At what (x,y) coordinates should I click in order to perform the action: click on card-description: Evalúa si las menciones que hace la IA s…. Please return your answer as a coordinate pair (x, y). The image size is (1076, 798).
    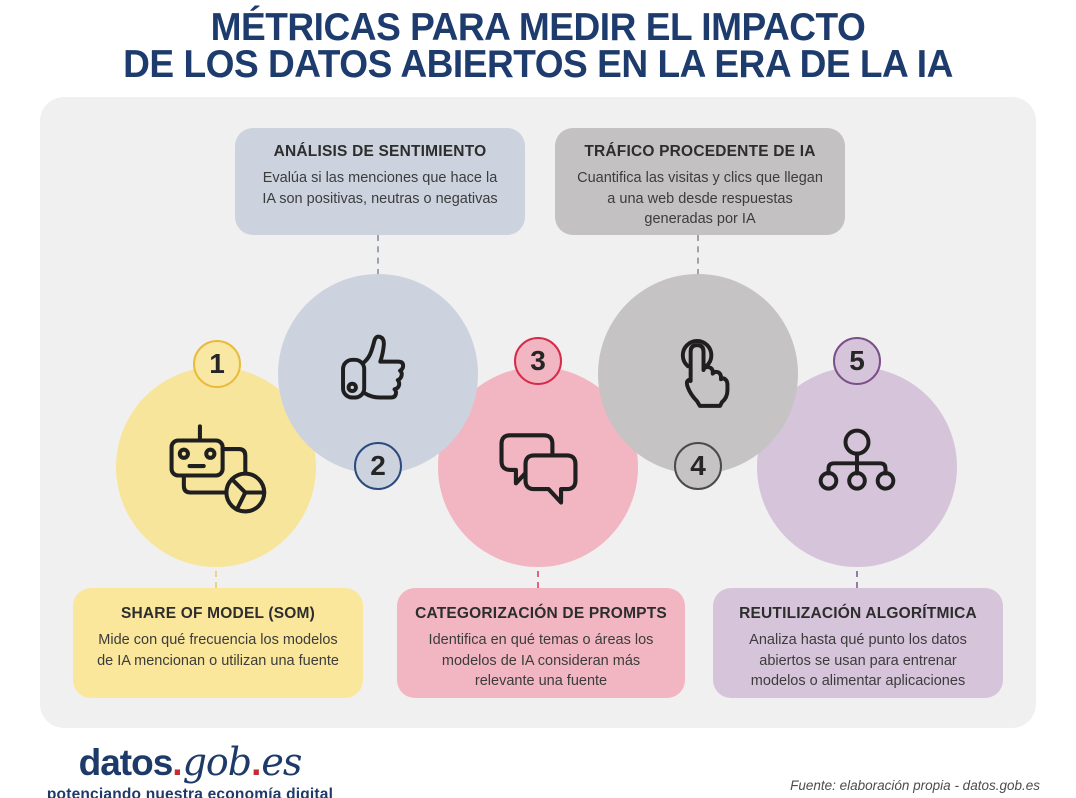
    Looking at the image, I should click on (380, 188).